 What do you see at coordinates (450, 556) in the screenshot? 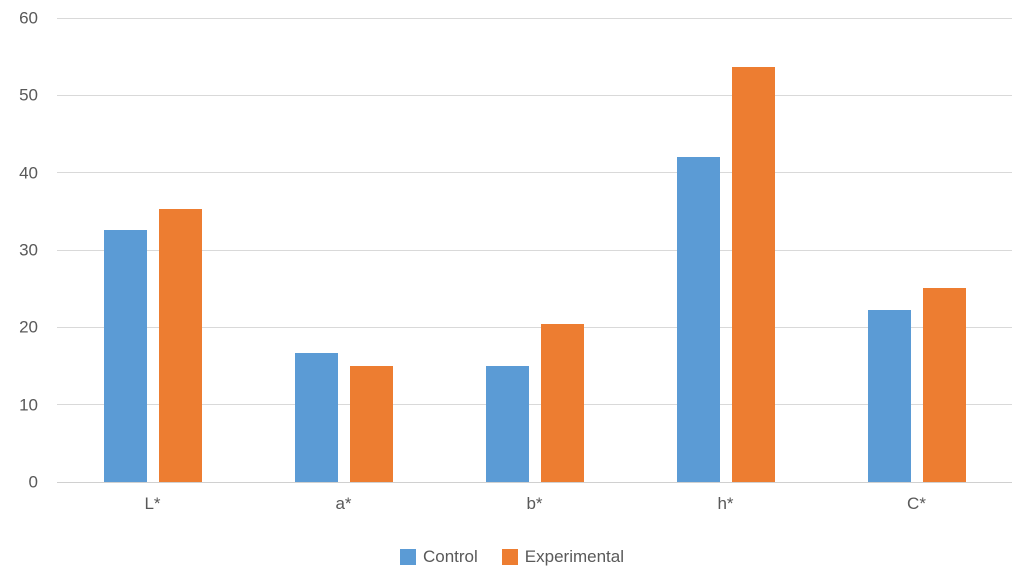
I see `legend-label: Control` at bounding box center [450, 556].